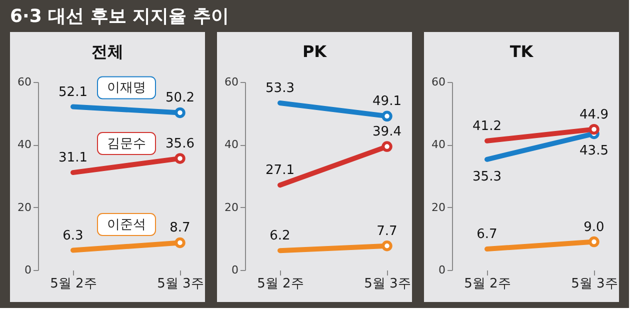 This screenshot has height=330, width=640. What do you see at coordinates (108, 51) in the screenshot?
I see `chart-title: 전체` at bounding box center [108, 51].